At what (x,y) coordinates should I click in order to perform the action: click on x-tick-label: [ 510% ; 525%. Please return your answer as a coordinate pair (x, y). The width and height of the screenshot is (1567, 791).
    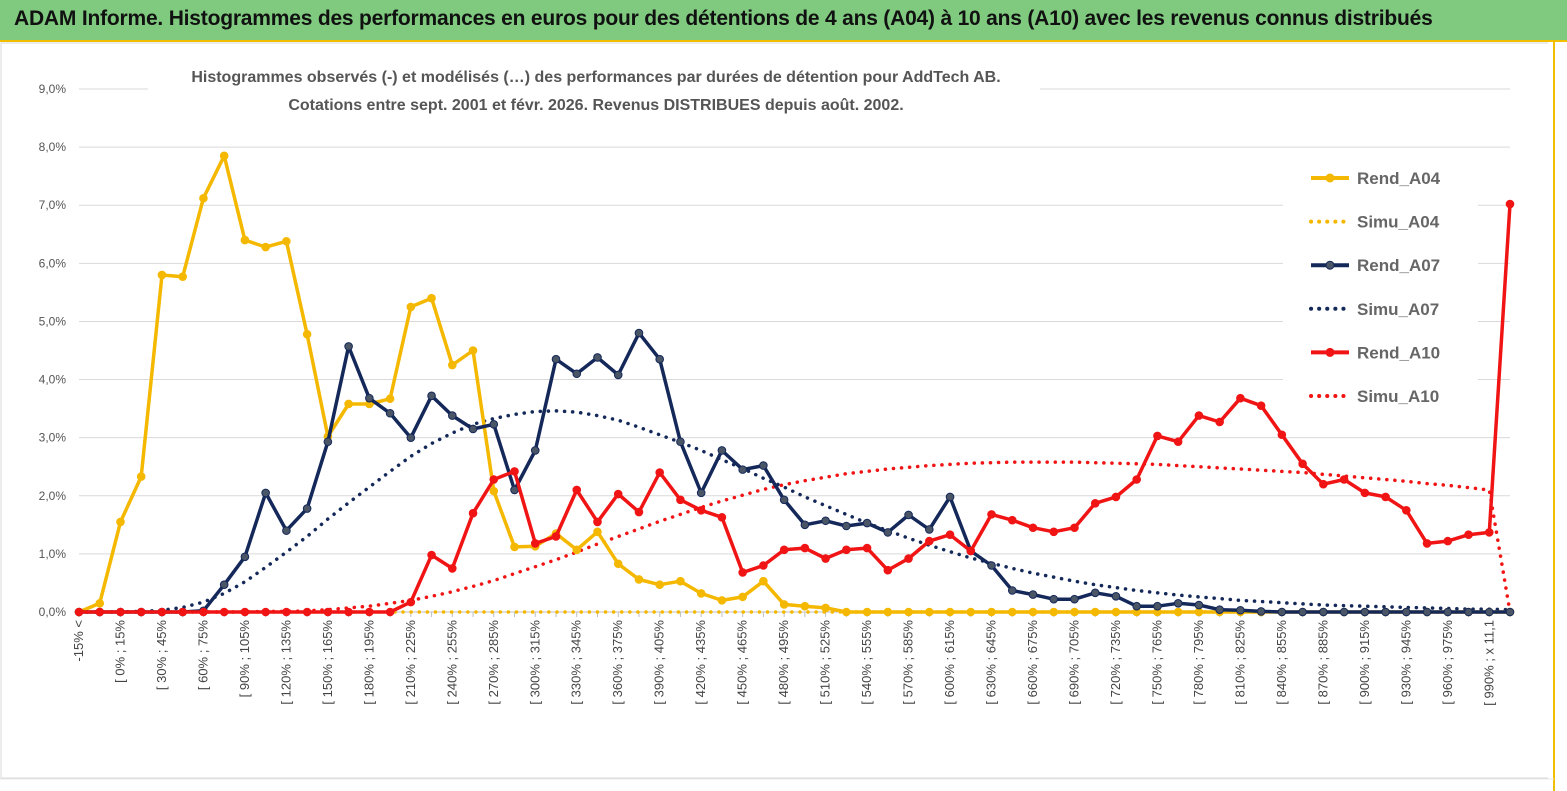
    Looking at the image, I should click on (825, 662).